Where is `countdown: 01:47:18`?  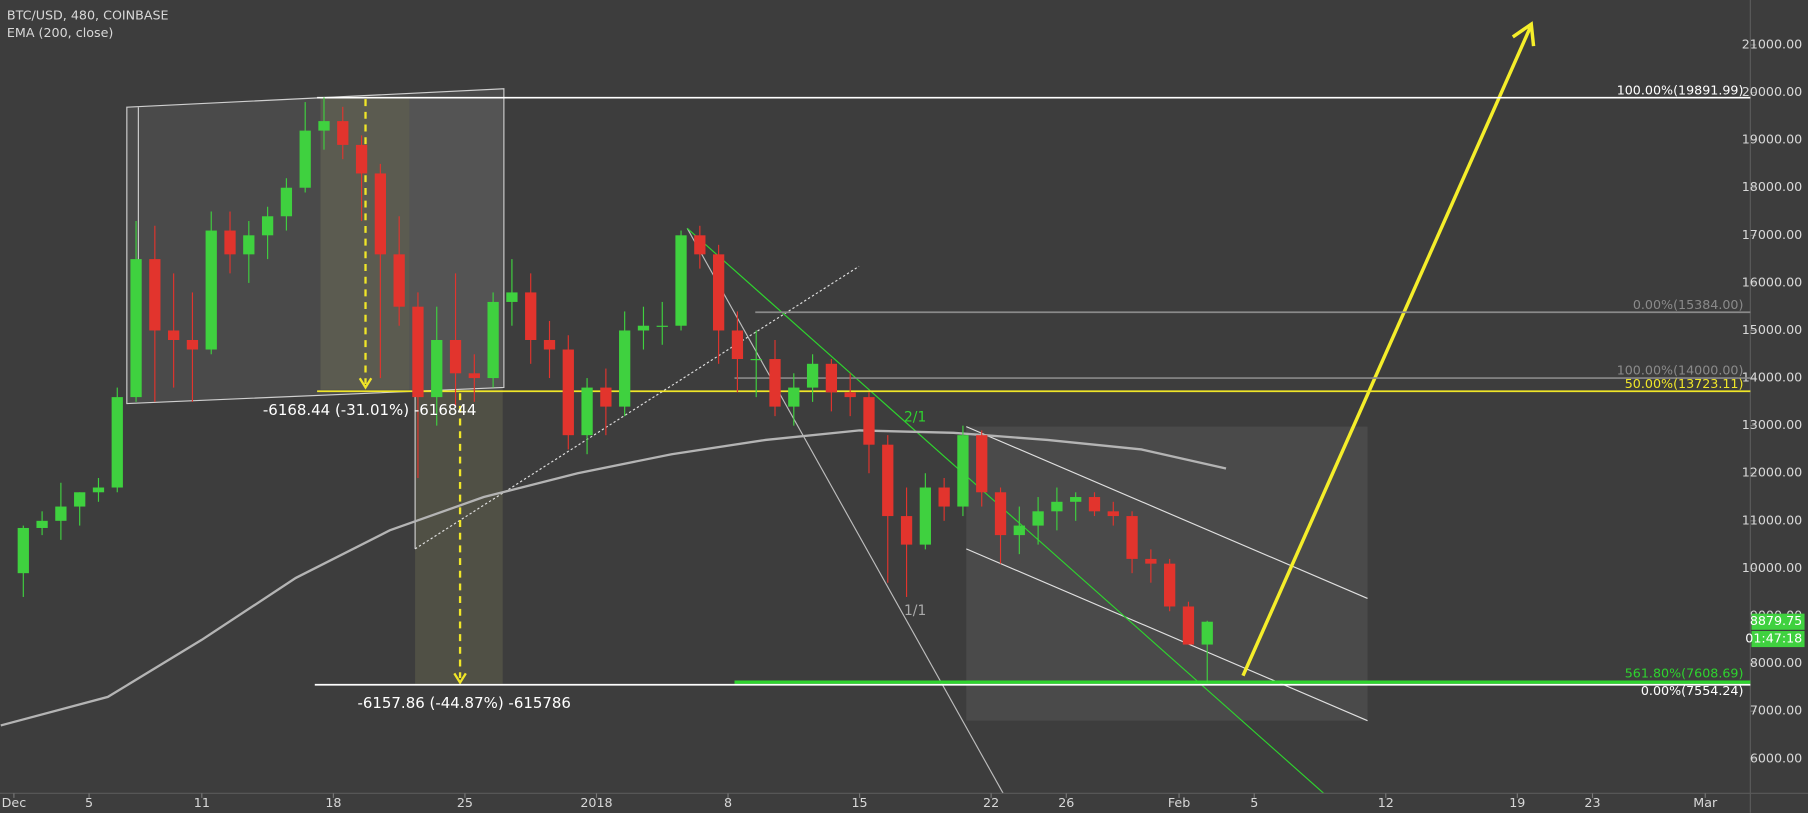
countdown: 01:47:18 is located at coordinates (1773, 638).